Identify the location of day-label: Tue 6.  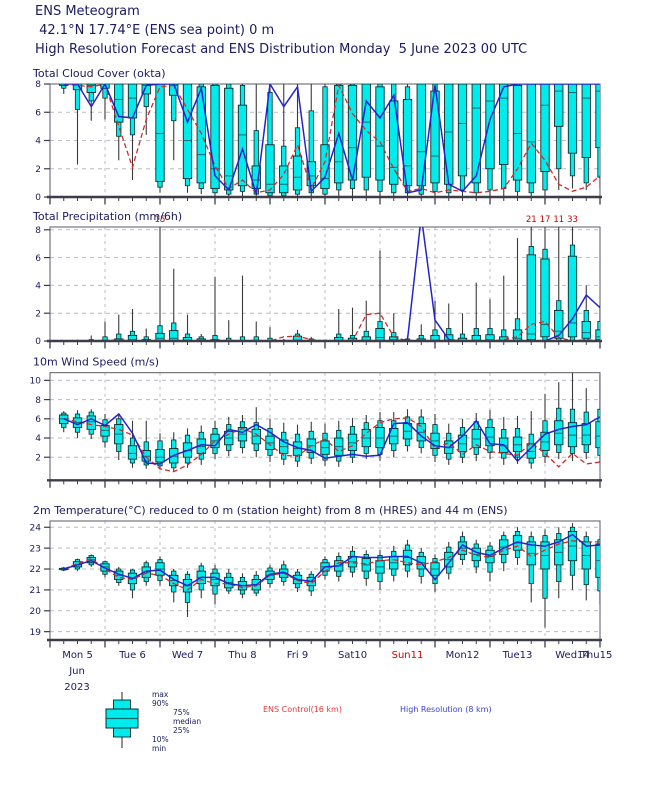
(132, 655).